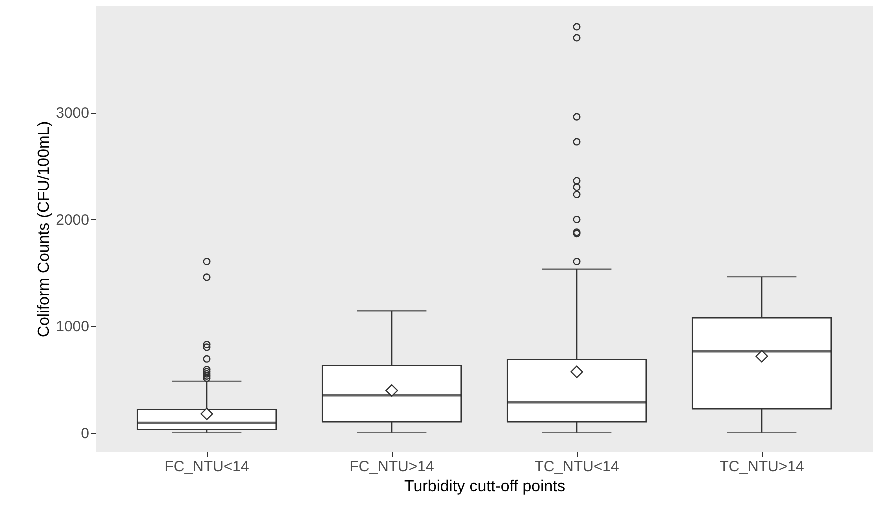  What do you see at coordinates (762, 467) in the screenshot?
I see `x-tick-label: TC_NTU>14` at bounding box center [762, 467].